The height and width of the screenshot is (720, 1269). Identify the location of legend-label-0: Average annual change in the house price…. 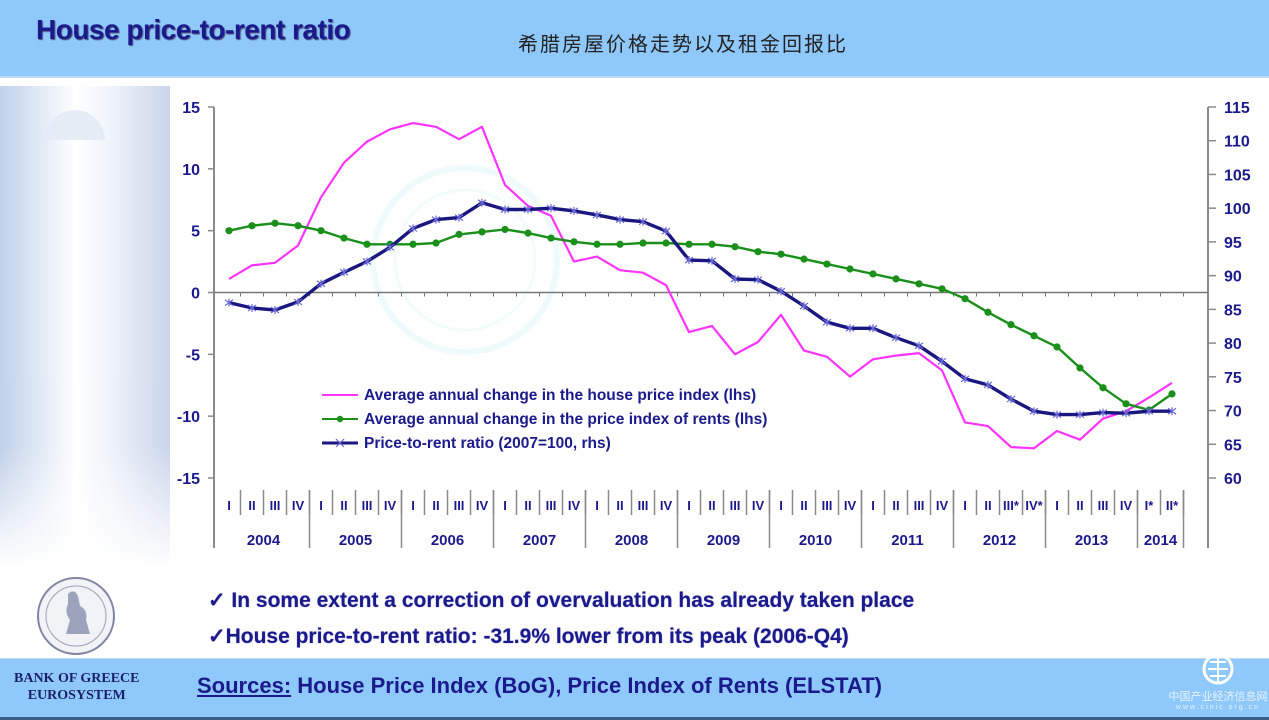
(560, 395).